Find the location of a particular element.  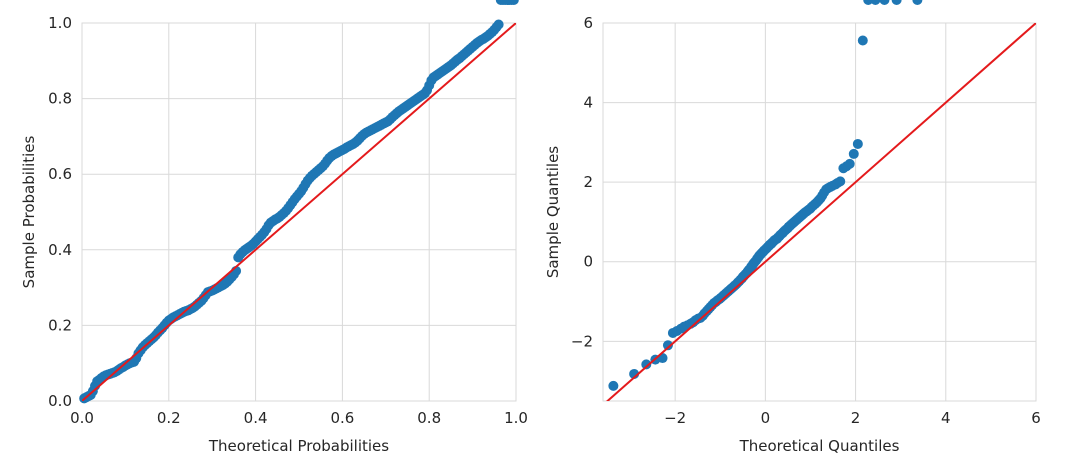

x-tick-label: 0.8 is located at coordinates (429, 418).